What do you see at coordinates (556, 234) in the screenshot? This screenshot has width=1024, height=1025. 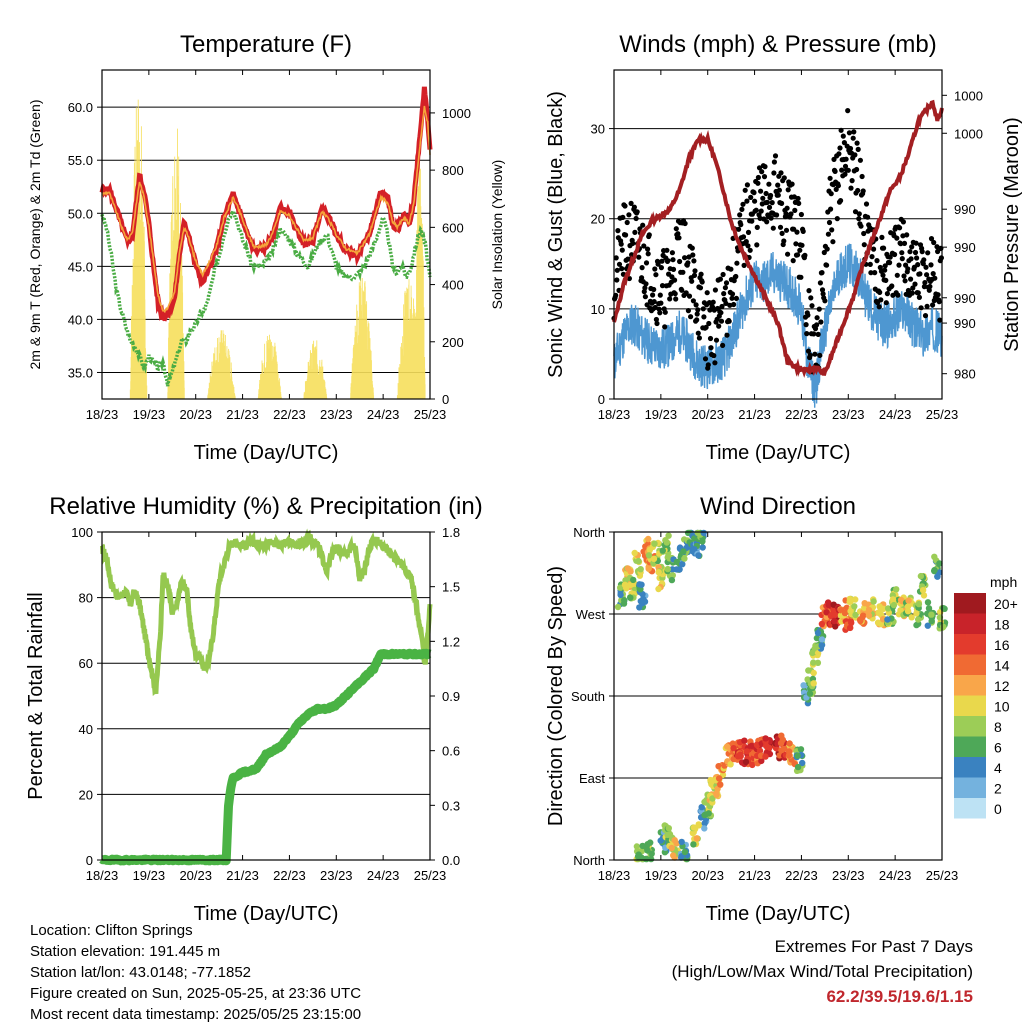 I see `y-axis-label: Sonic Wind & Gust (Blue, Black)` at bounding box center [556, 234].